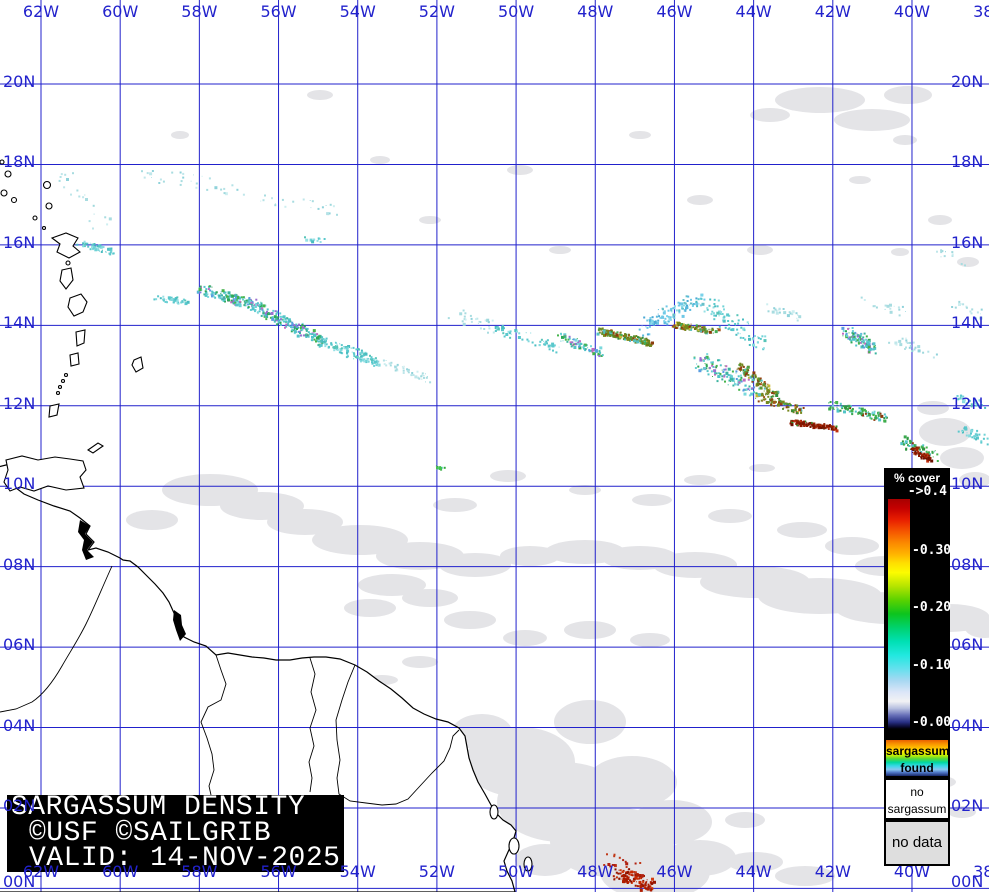  Describe the element at coordinates (951, 258) in the screenshot. I see `sargassum-streak` at that location.